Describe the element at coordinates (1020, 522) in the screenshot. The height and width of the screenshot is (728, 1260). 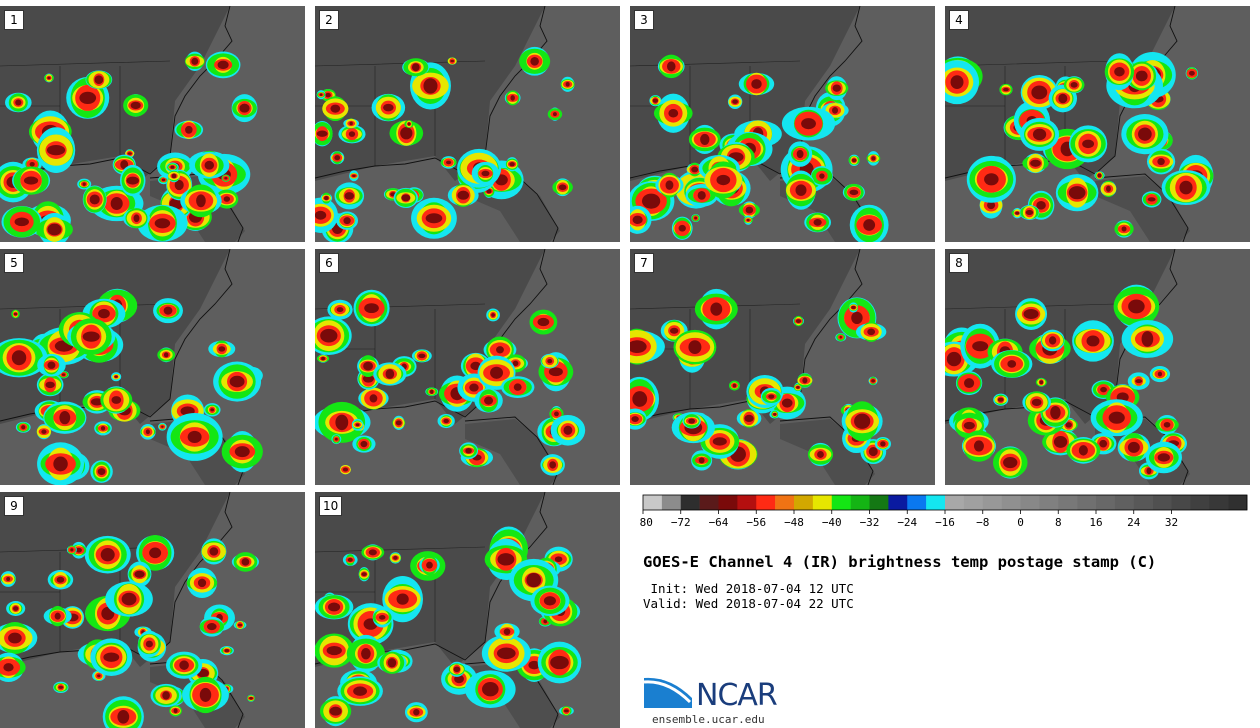
I see `colorbar-tick-label: 0` at that location.